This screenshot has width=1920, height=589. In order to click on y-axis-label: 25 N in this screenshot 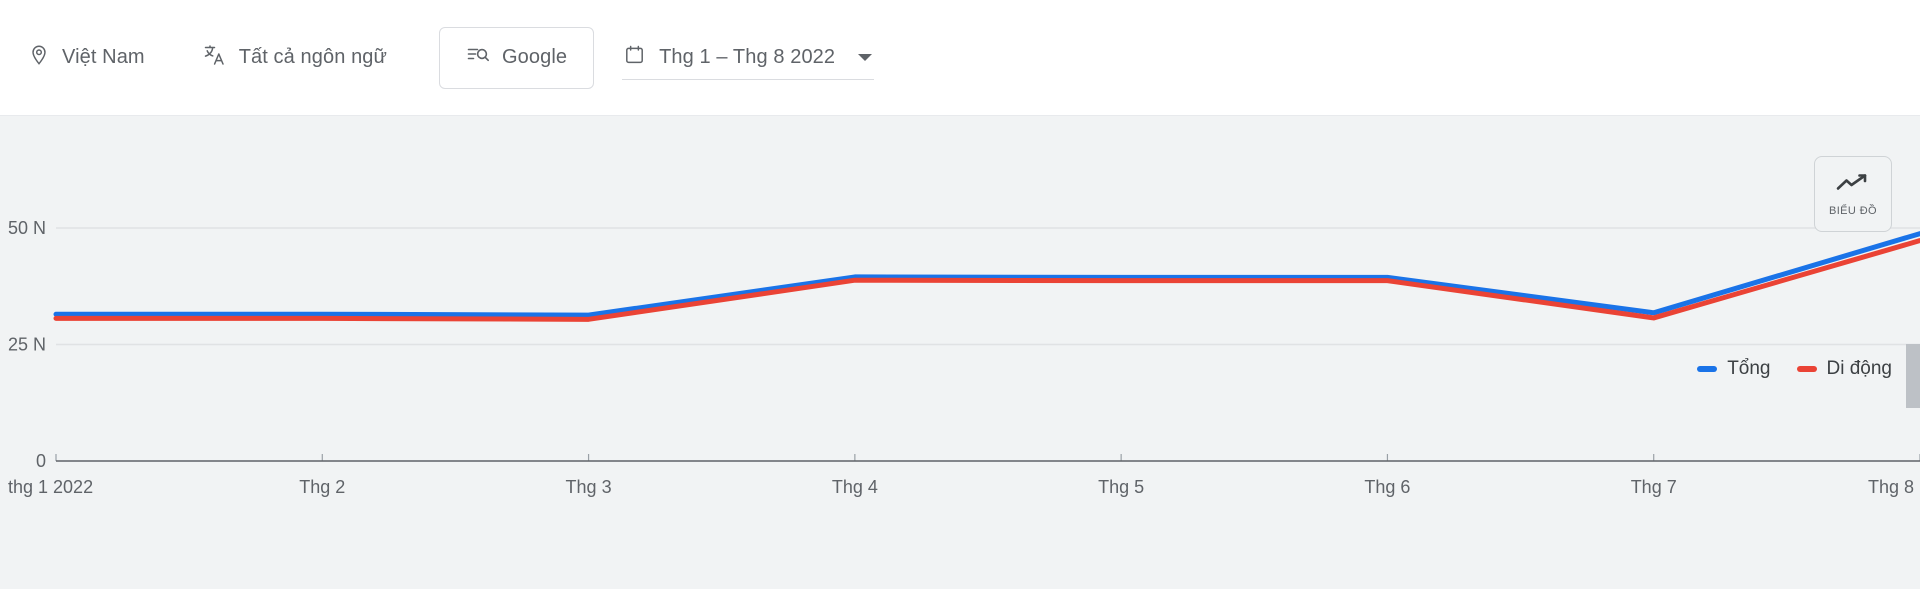, I will do `click(27, 345)`.